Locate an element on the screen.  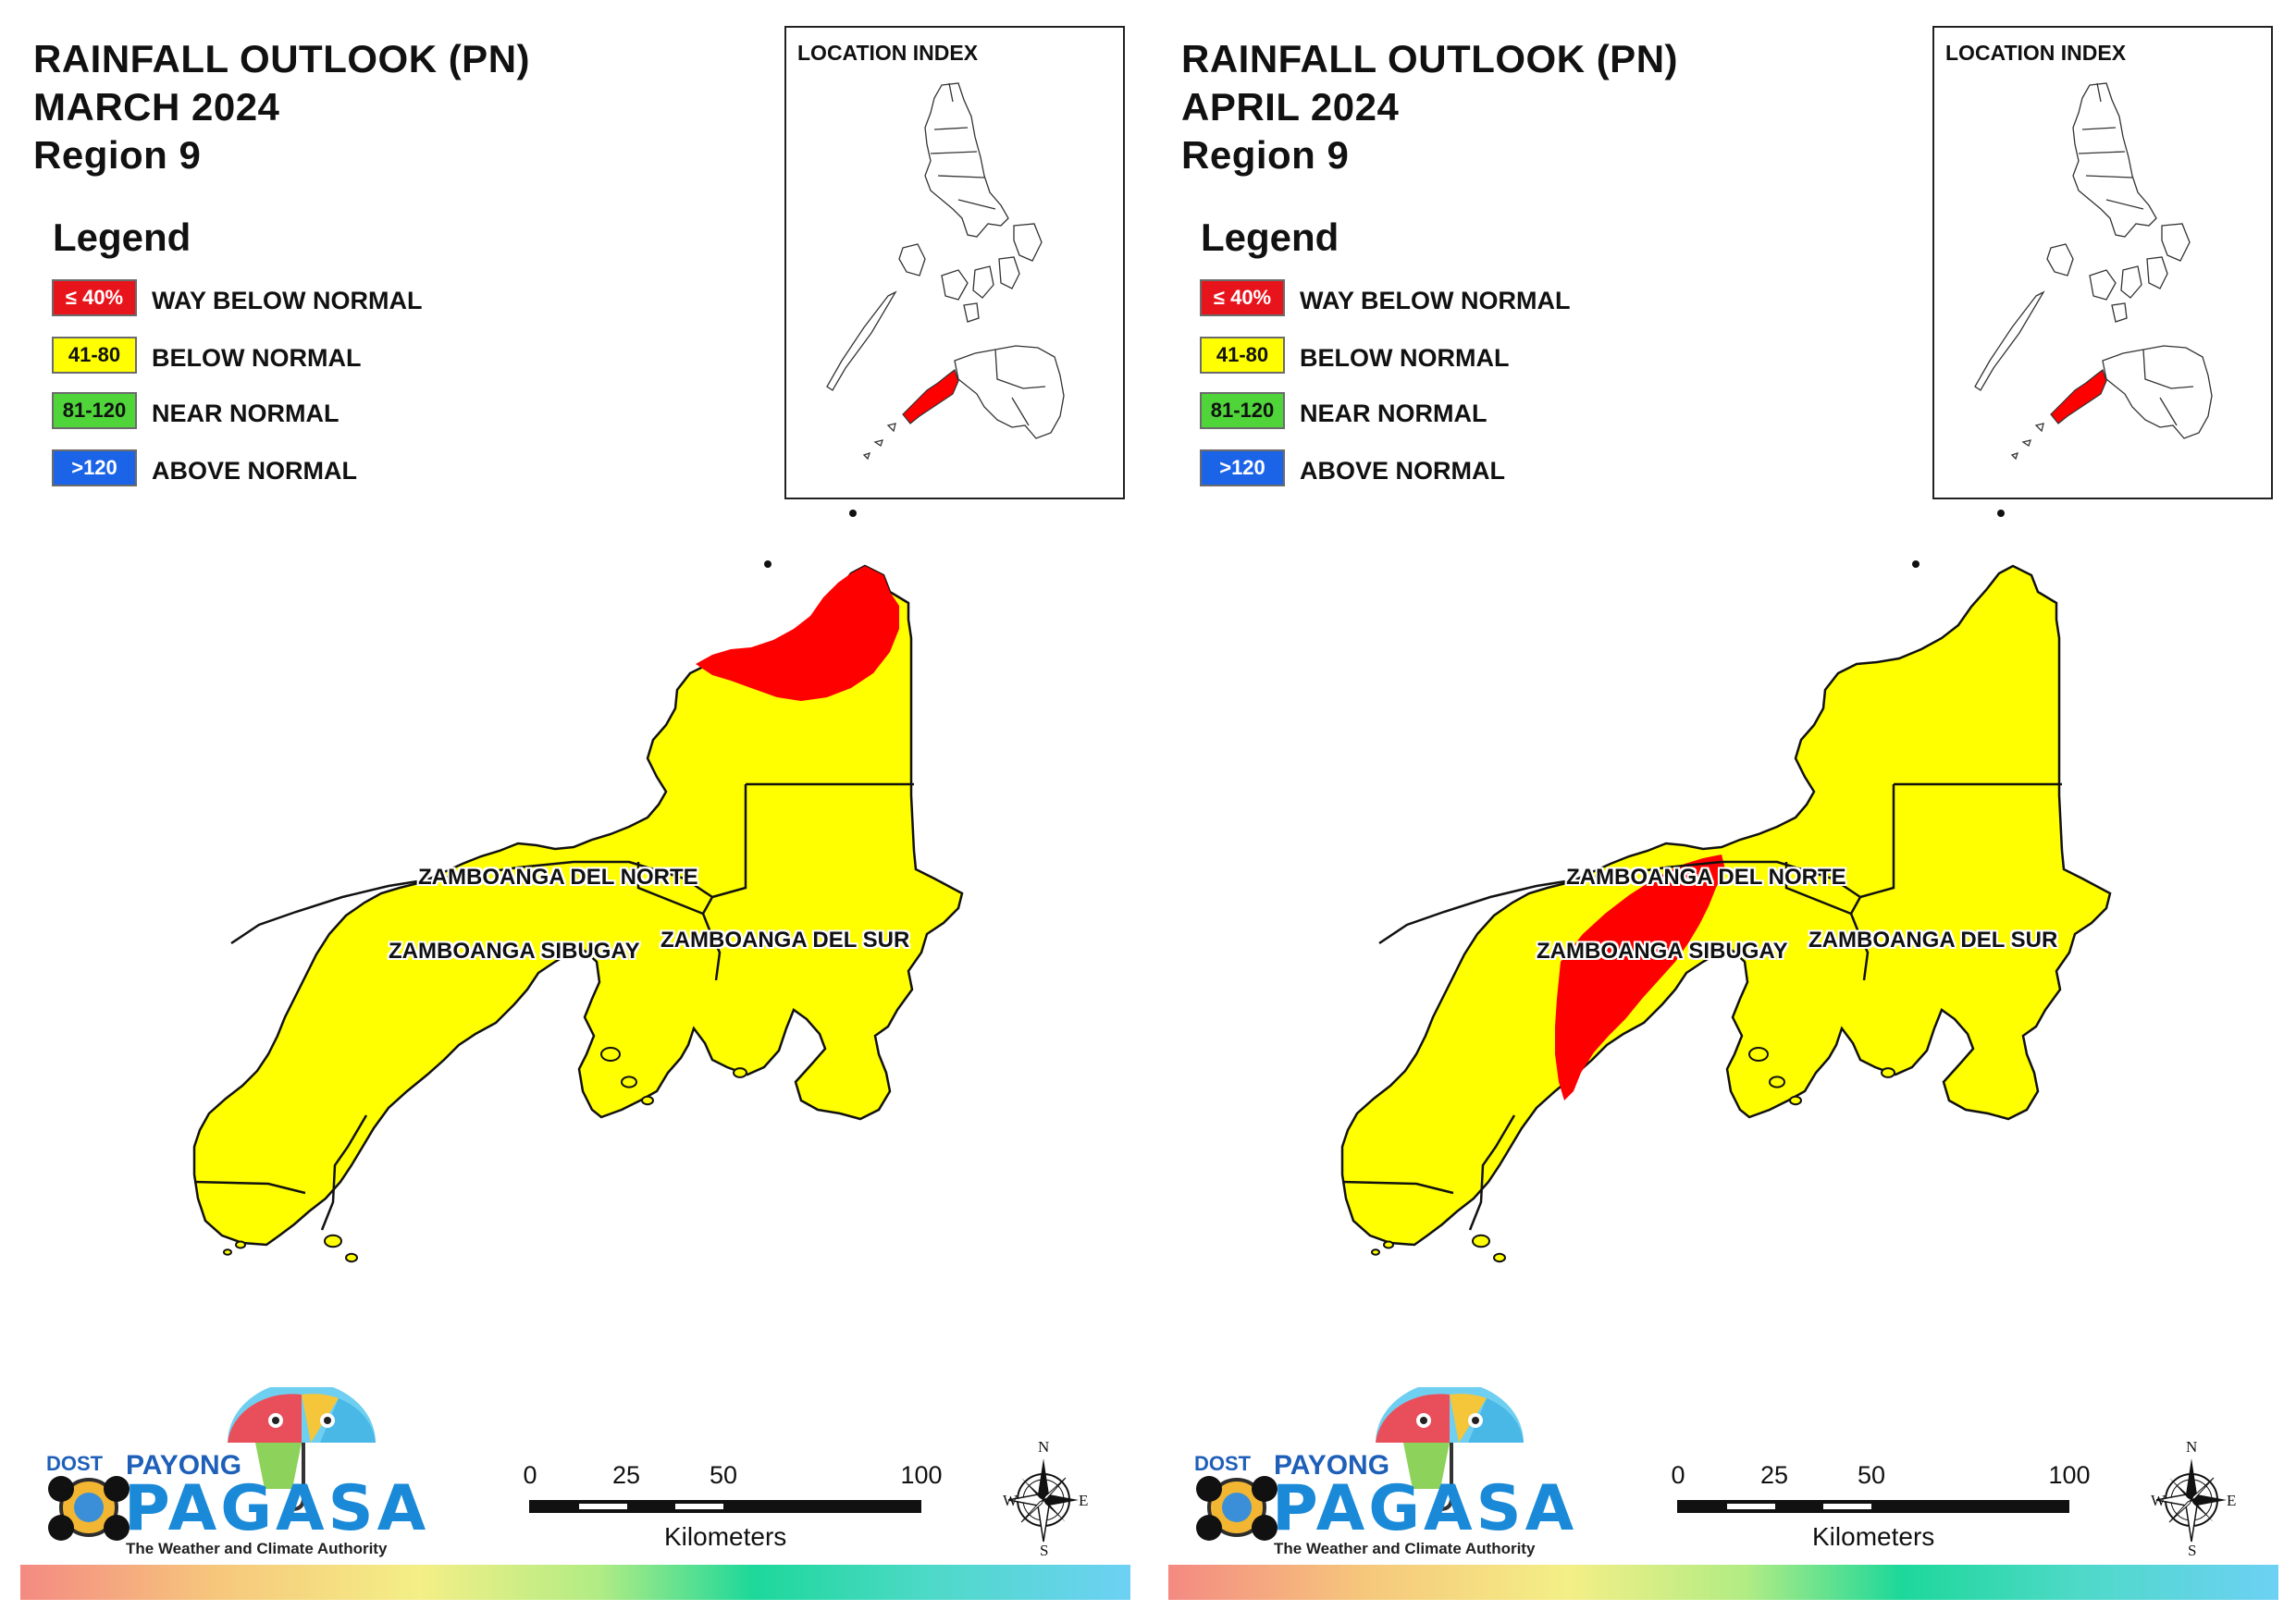
title-line-2-month: APRIL 2024 is located at coordinates (1290, 107).